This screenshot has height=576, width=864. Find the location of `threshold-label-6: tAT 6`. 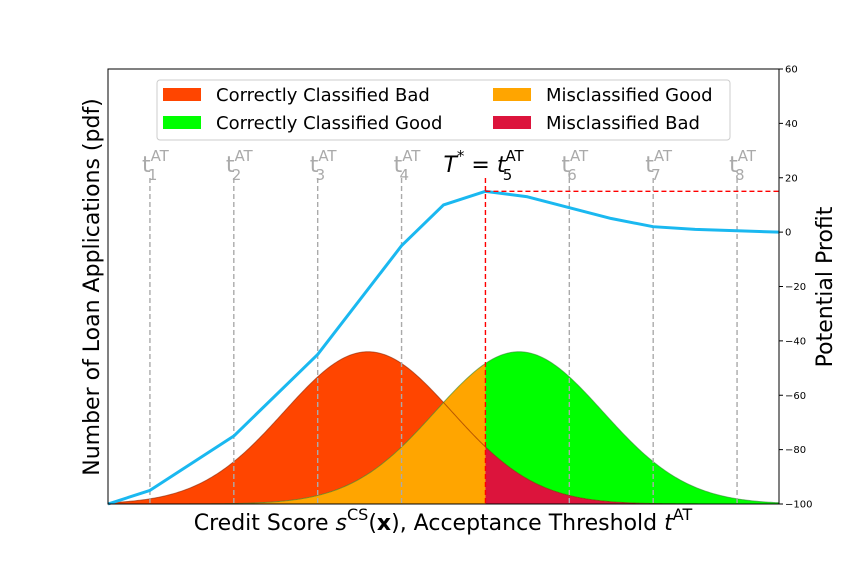

threshold-label-6: tAT 6 is located at coordinates (575, 165).